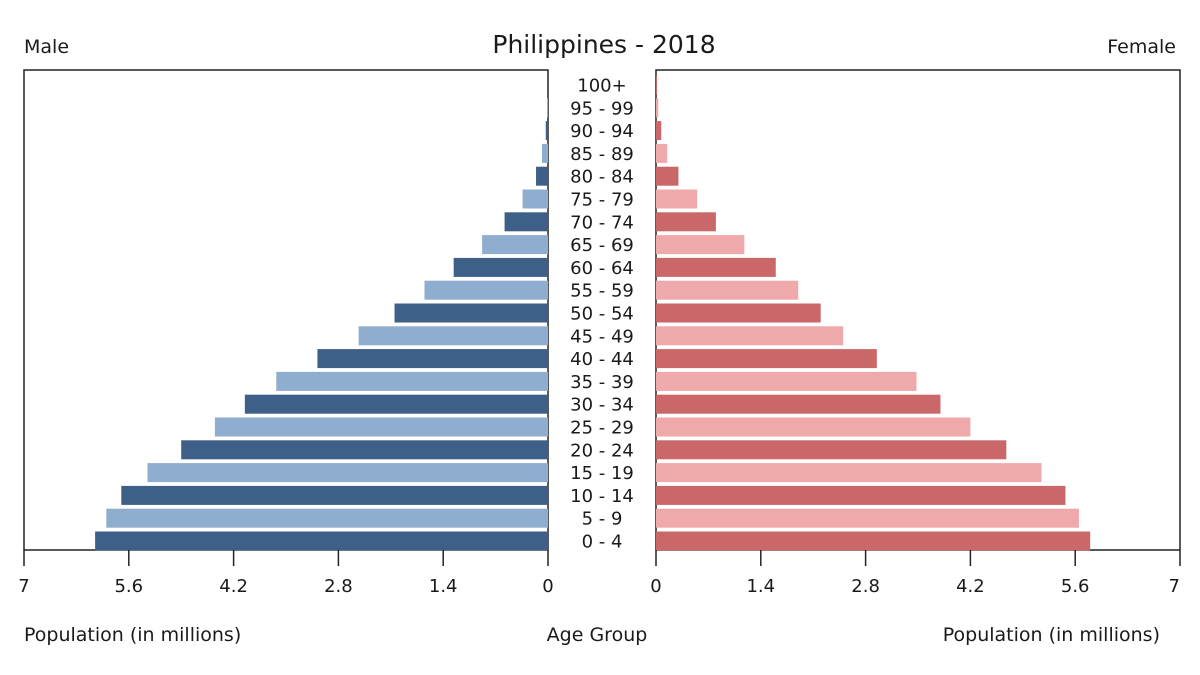 This screenshot has height=675, width=1200. I want to click on male-tick-label: 2.8, so click(338, 586).